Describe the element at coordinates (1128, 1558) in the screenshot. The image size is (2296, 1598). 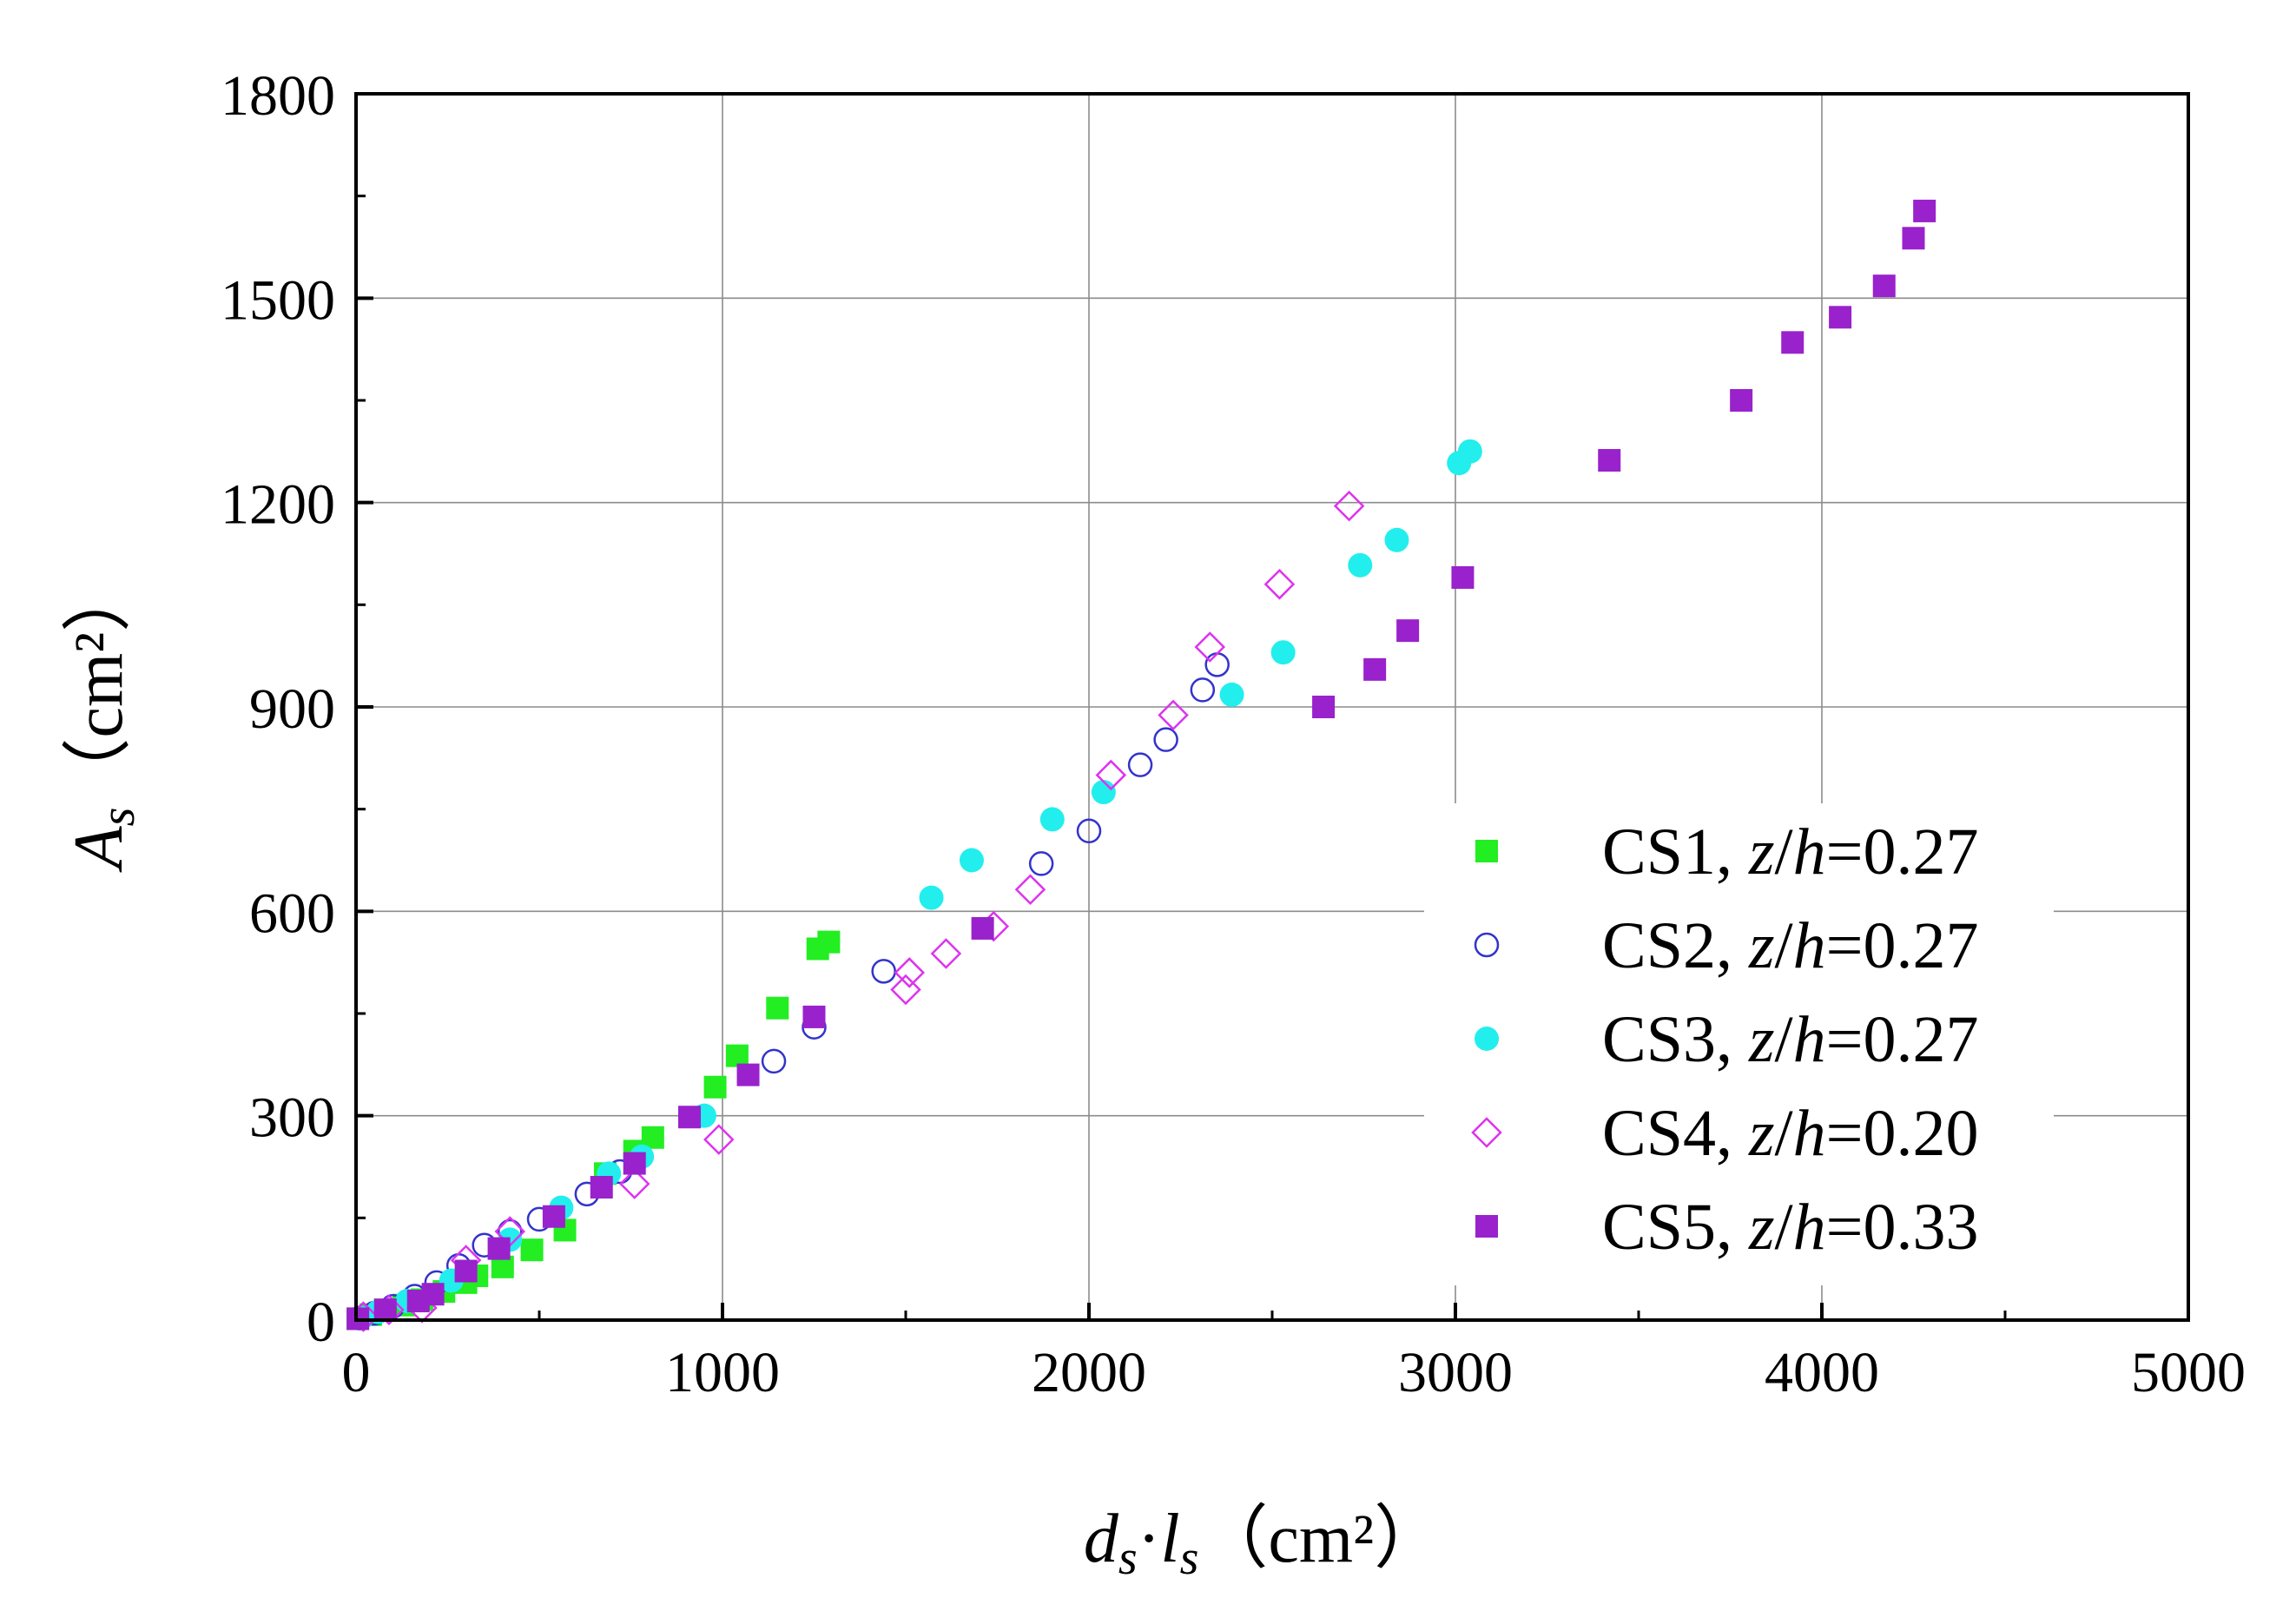
I see `x-axis-title-sub-s1: s` at that location.